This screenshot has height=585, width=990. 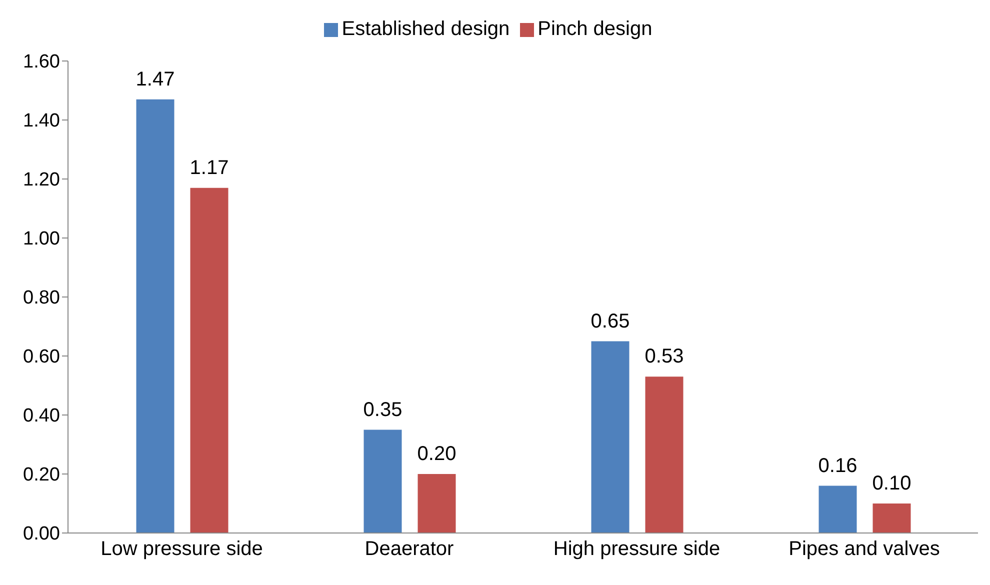 What do you see at coordinates (610, 321) in the screenshot?
I see `data-label: 0.65` at bounding box center [610, 321].